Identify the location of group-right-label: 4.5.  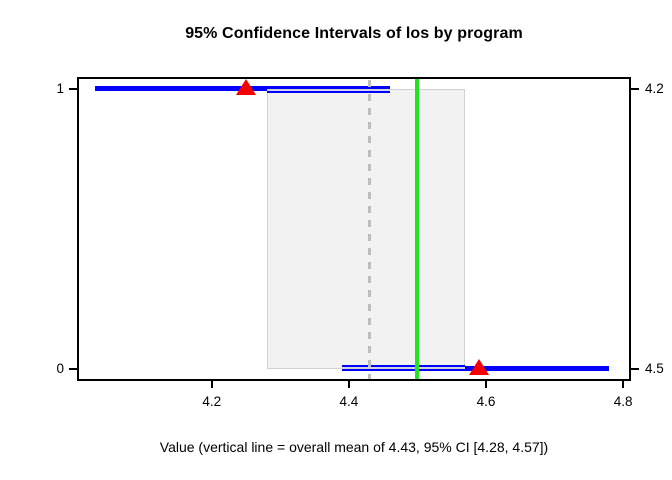
(654, 368).